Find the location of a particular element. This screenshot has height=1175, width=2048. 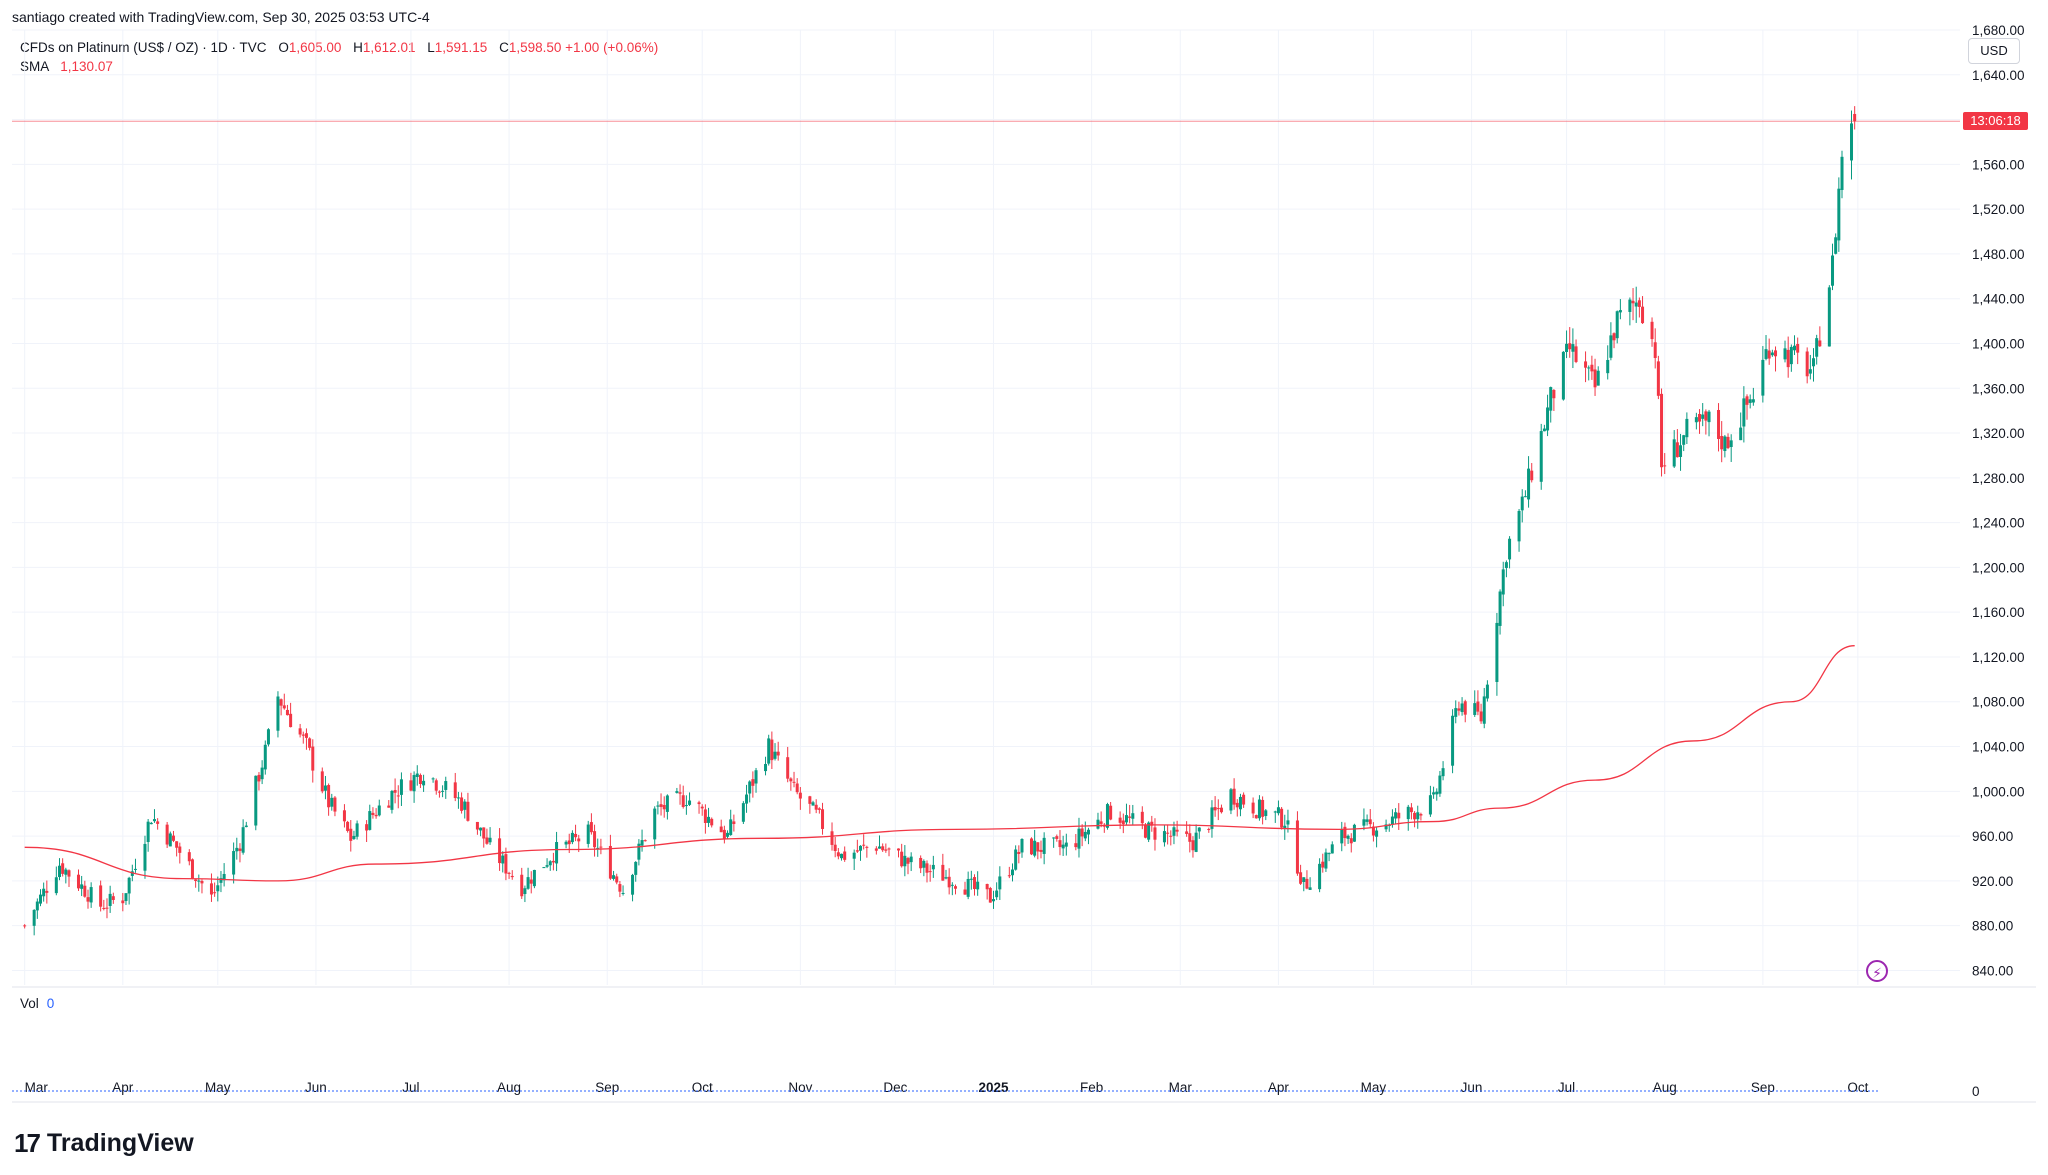

time-tick-label: Nov is located at coordinates (800, 1087).